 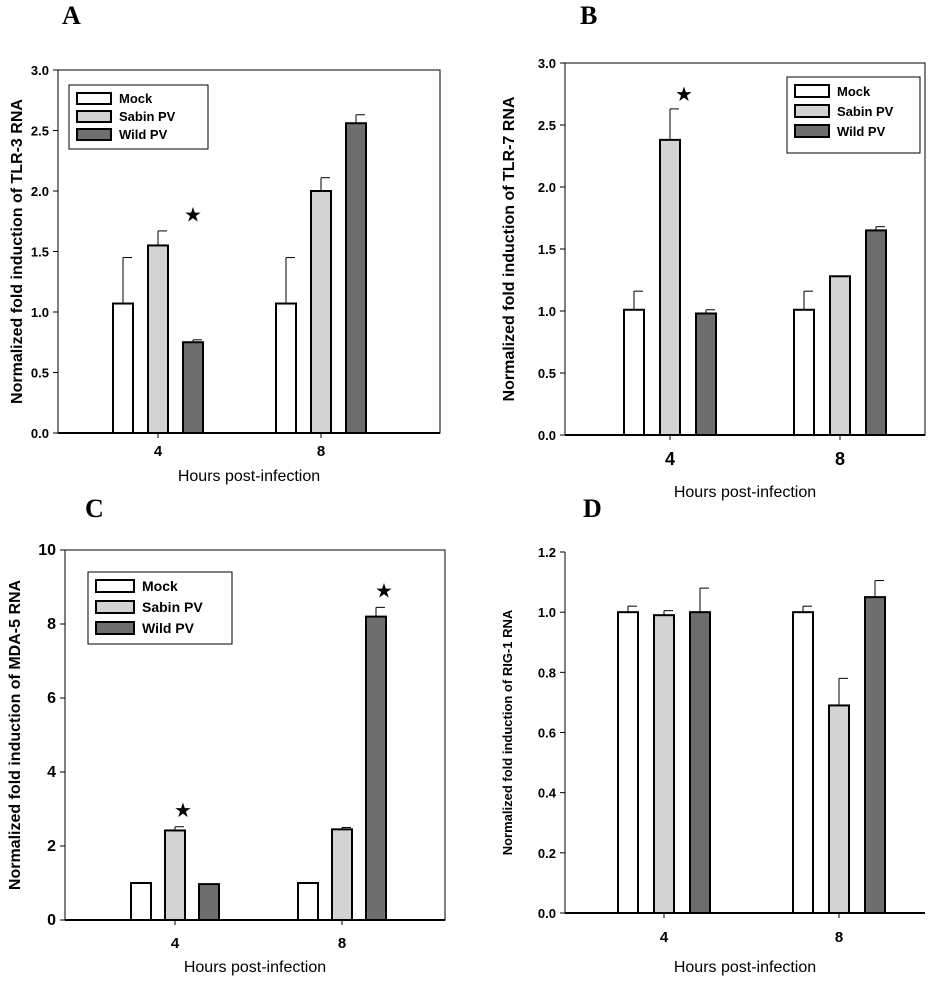 What do you see at coordinates (51, 772) in the screenshot?
I see `y-tick-label: 4` at bounding box center [51, 772].